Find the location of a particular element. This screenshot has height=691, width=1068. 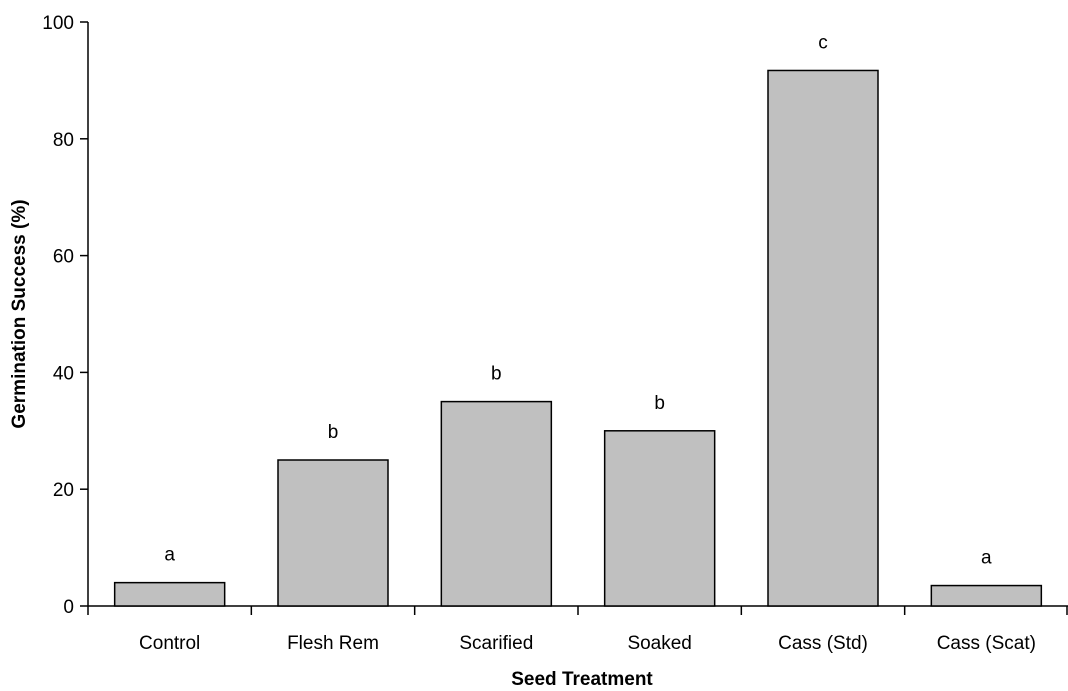

y-tick-label: 60 is located at coordinates (63, 257).